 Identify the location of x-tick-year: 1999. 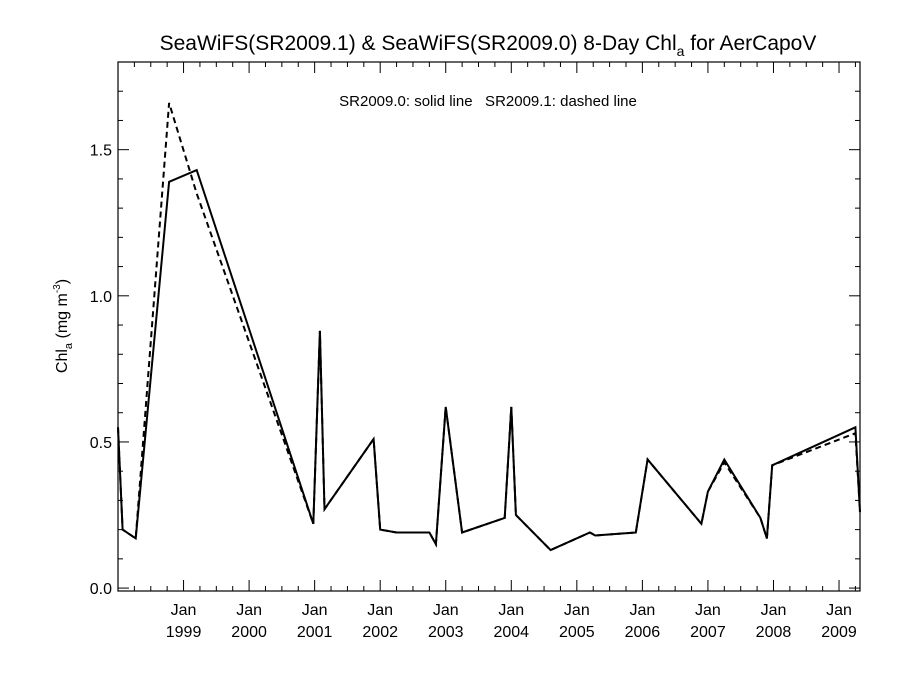
(184, 632).